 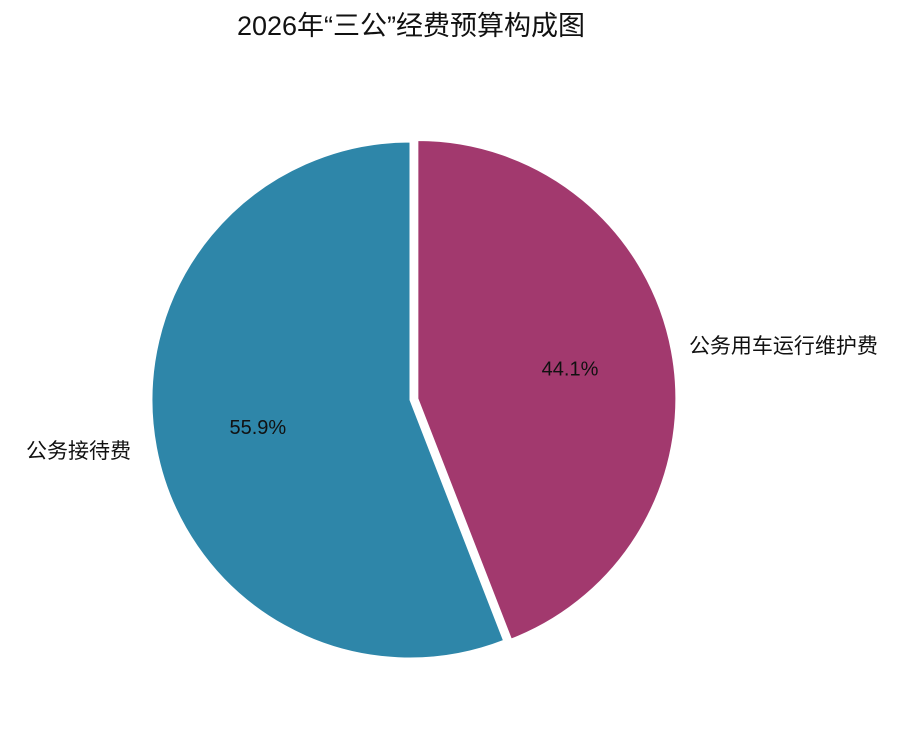 I want to click on value-label: 55.9%, so click(x=257, y=428).